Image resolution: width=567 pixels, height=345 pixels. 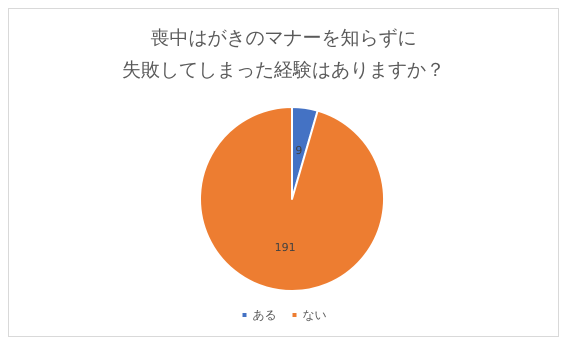 What do you see at coordinates (314, 315) in the screenshot?
I see `legend-label: ない` at bounding box center [314, 315].